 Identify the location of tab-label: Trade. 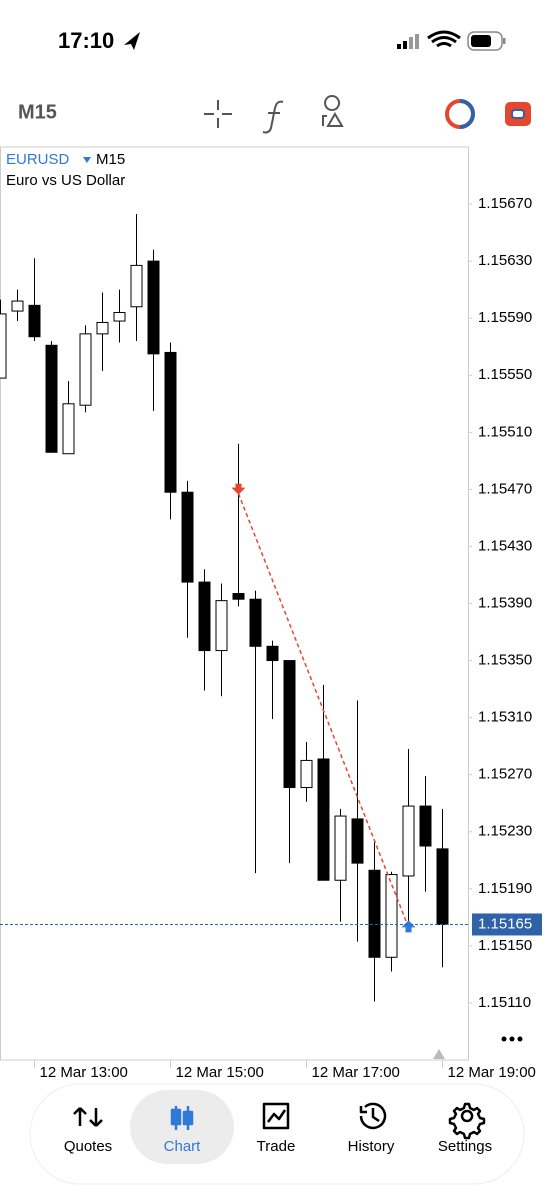
(276, 1146).